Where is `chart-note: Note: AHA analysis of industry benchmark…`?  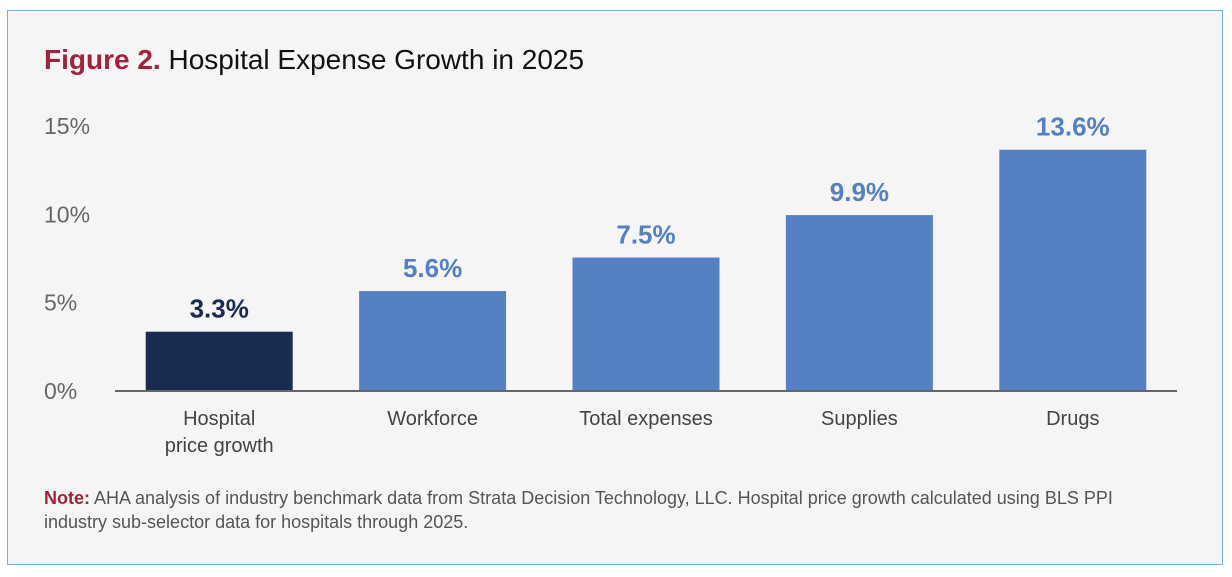 chart-note: Note: AHA analysis of industry benchmark… is located at coordinates (604, 510).